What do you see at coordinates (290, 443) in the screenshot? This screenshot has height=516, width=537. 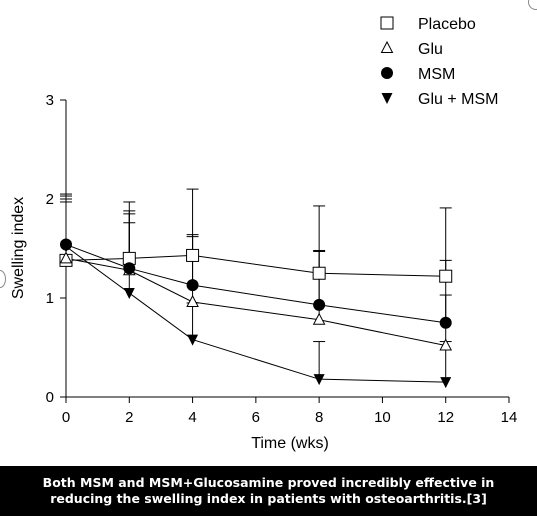 I see `x-axis-label: Time (wks)` at bounding box center [290, 443].